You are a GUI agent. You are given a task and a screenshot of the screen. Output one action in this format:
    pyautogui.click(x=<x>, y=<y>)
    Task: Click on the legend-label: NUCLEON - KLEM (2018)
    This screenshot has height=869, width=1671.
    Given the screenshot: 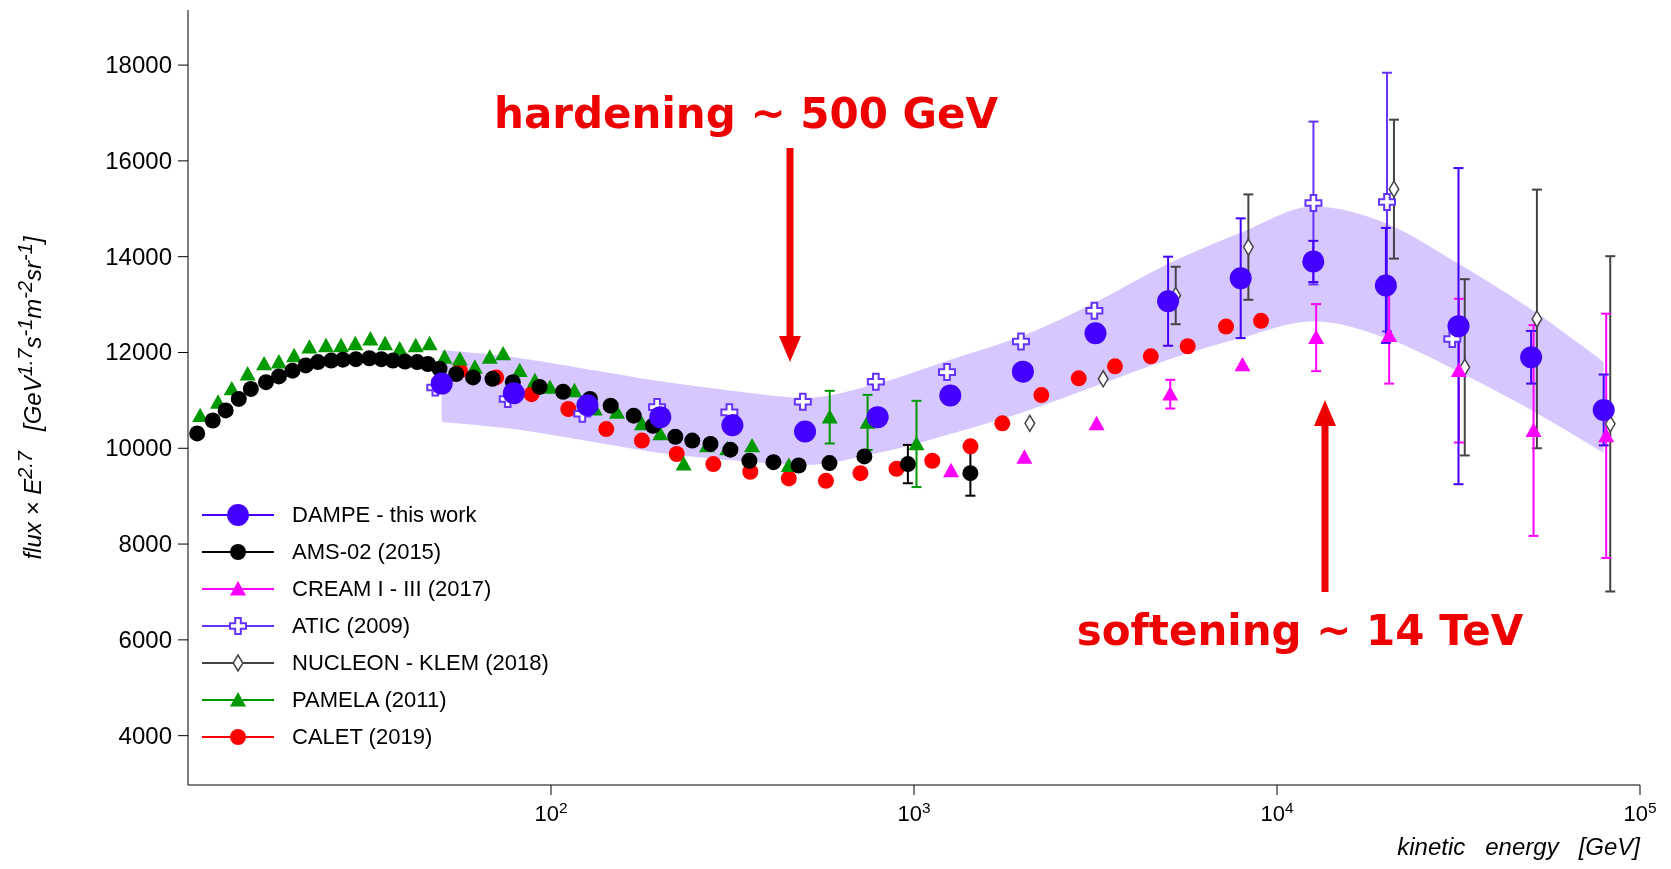 What is the action you would take?
    pyautogui.click(x=420, y=662)
    